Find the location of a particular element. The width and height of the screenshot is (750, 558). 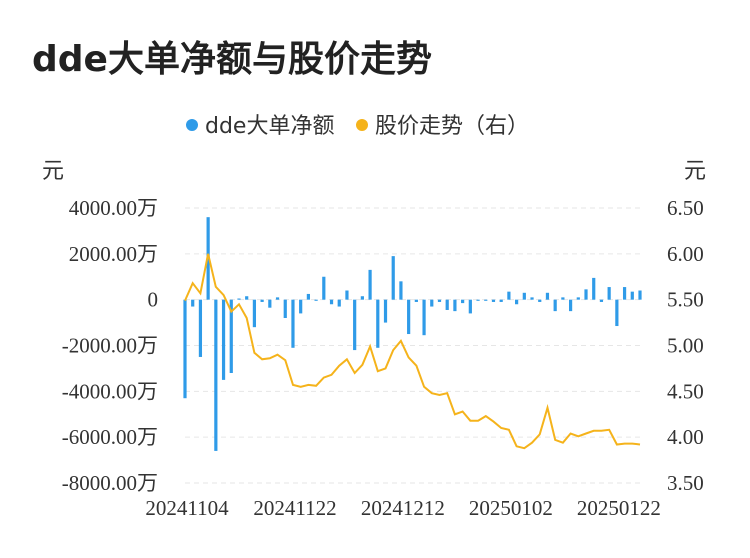

right-tick-label: 5.50 is located at coordinates (685, 300).